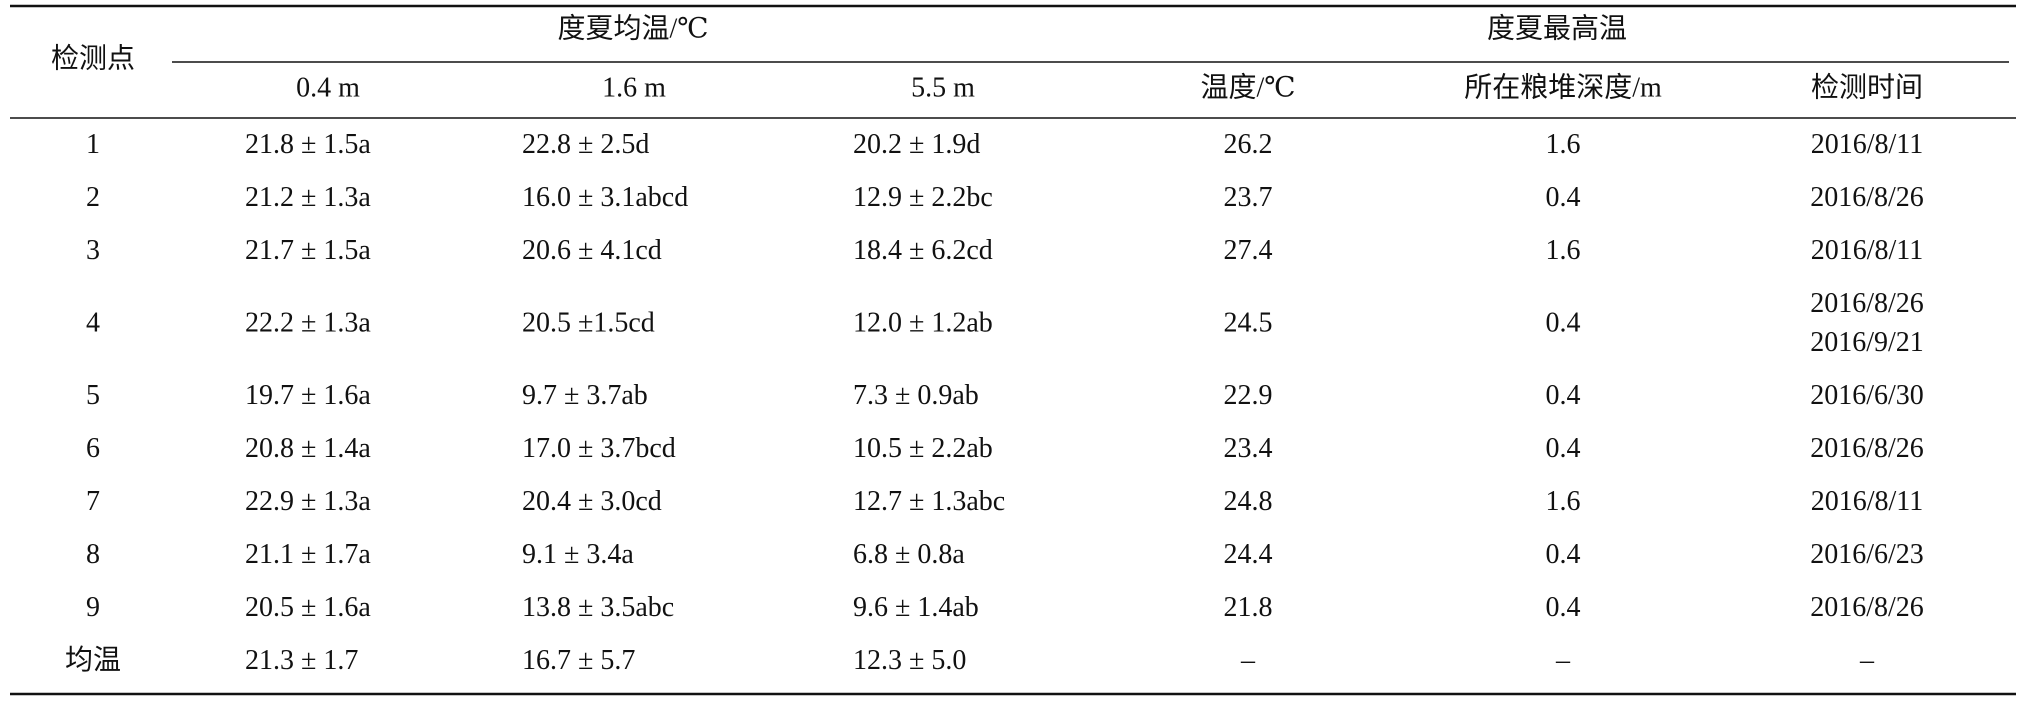 This screenshot has width=2026, height=704. I want to click on cell: 21.8, so click(1248, 607).